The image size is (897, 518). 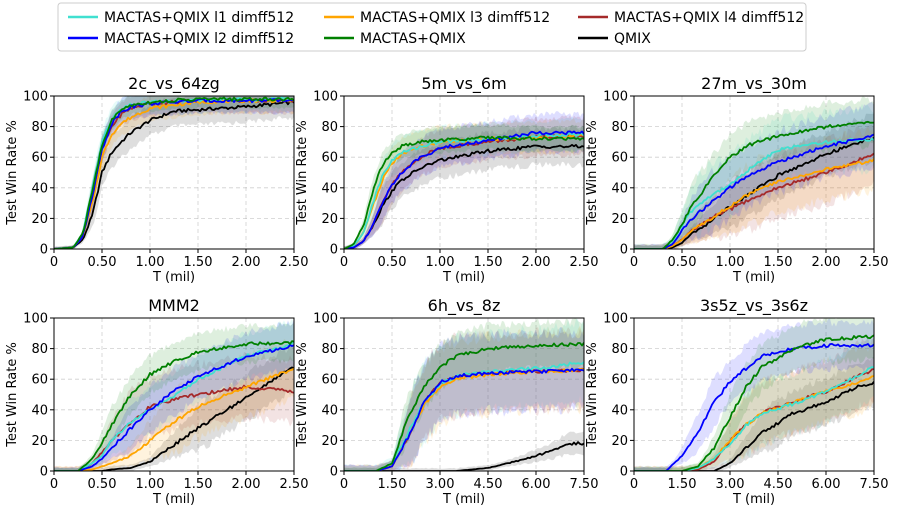 I want to click on x-tick-label: 6.00, so click(x=826, y=484).